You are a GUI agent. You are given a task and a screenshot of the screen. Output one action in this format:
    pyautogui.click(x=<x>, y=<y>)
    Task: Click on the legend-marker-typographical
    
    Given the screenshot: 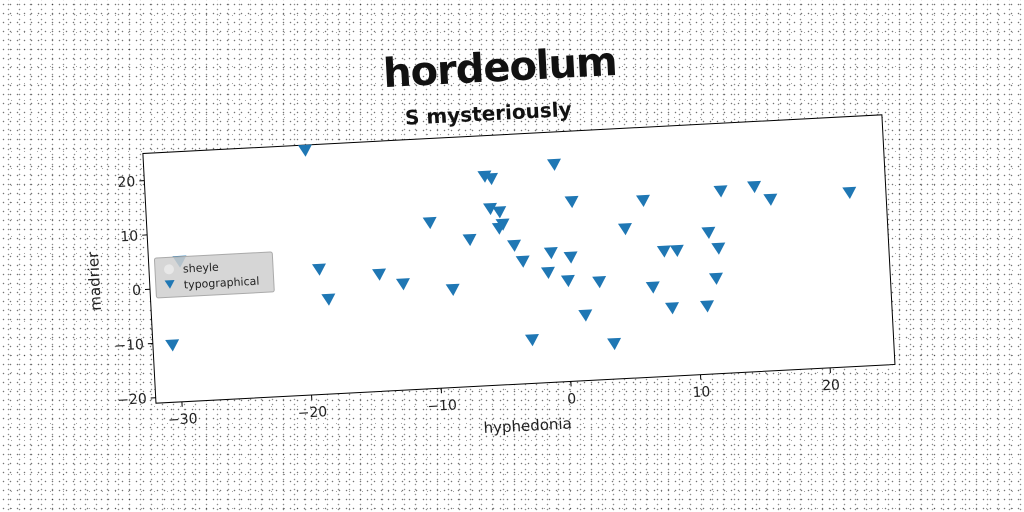 What is the action you would take?
    pyautogui.click(x=169, y=284)
    